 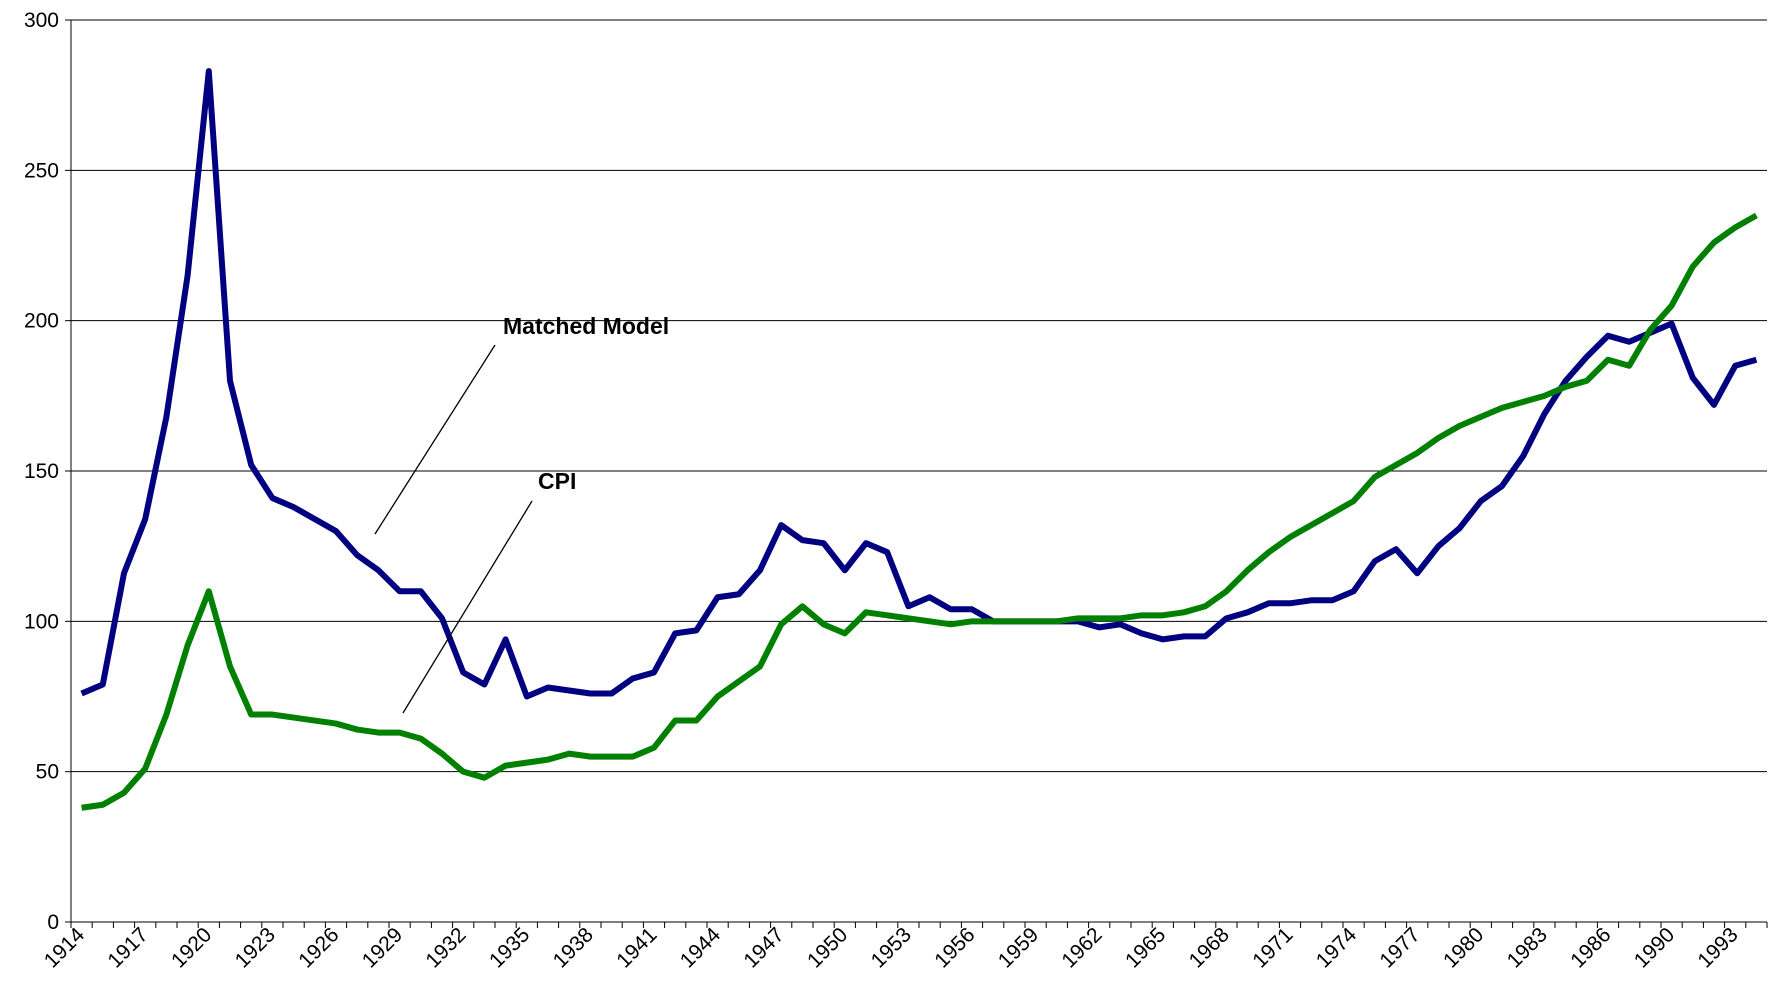 I want to click on x-tick-label: 1965, so click(x=1145, y=947).